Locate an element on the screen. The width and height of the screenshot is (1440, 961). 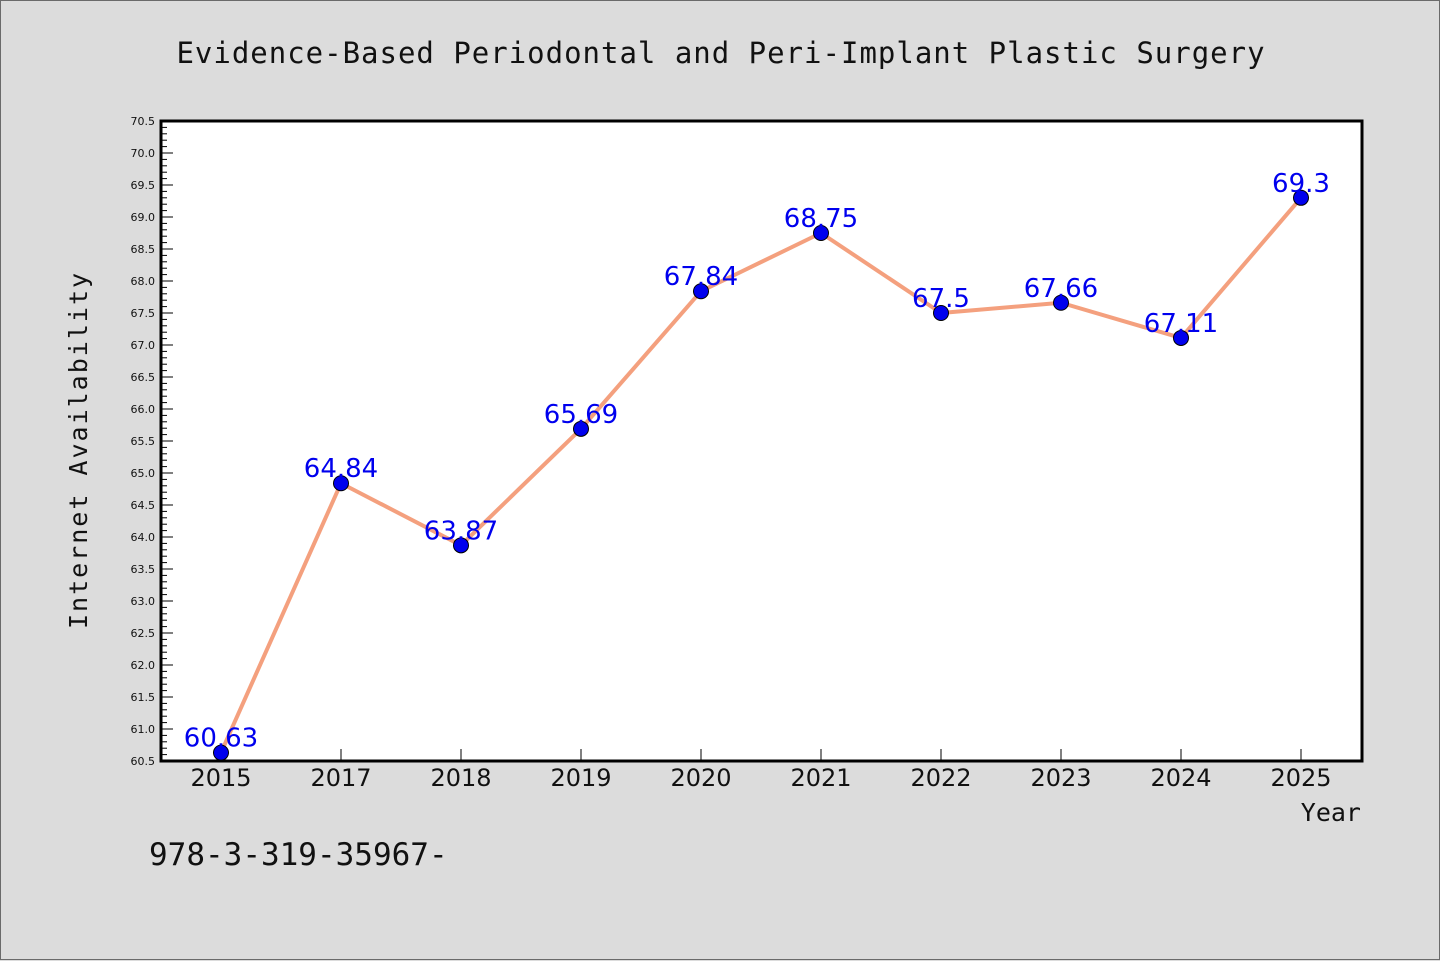
y-tick-label: 67.5 is located at coordinates (143, 313).